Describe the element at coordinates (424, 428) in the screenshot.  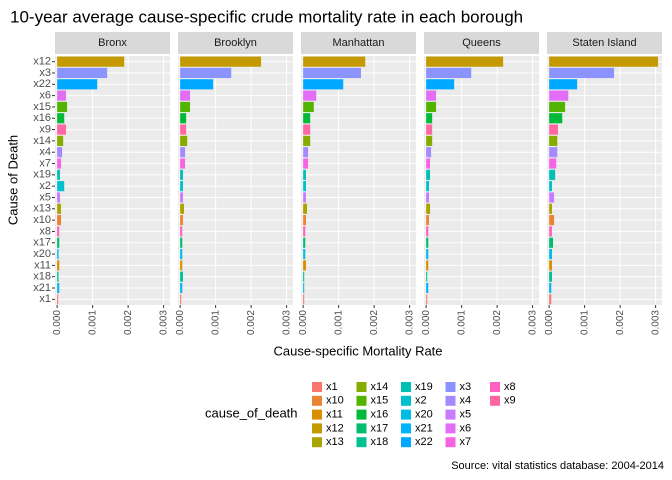
I see `legend-label: x21` at that location.